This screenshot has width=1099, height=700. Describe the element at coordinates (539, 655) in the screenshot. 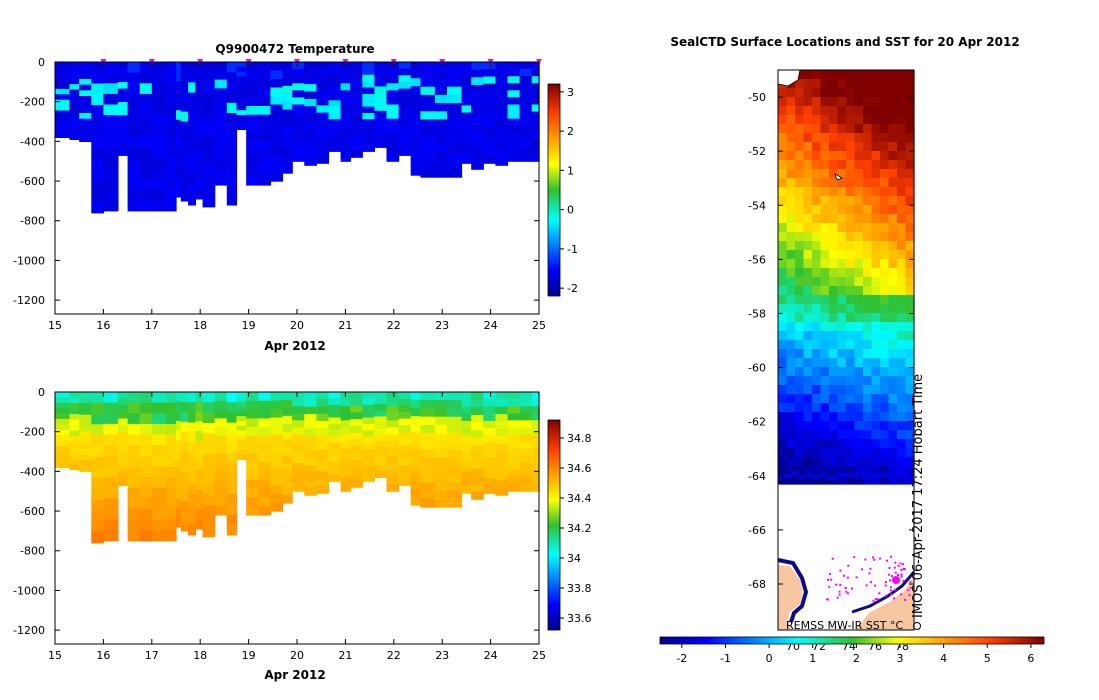

I see `x-tick-label: 25` at that location.